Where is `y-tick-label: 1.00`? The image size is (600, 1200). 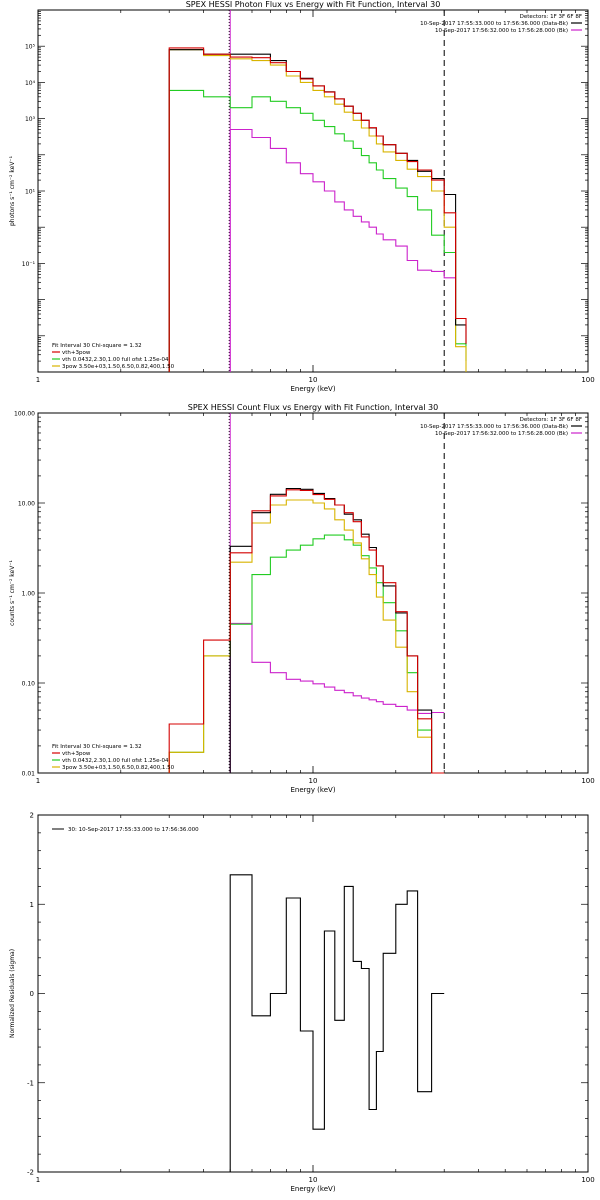
y-tick-label: 1.00 is located at coordinates (29, 594).